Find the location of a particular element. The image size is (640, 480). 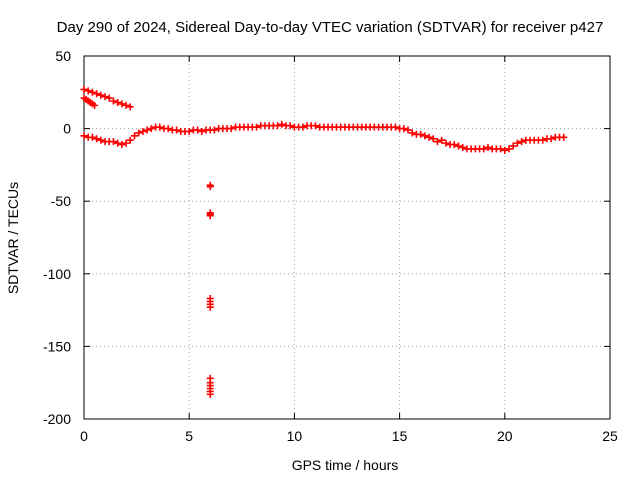

x-tick-label: 20 is located at coordinates (505, 436).